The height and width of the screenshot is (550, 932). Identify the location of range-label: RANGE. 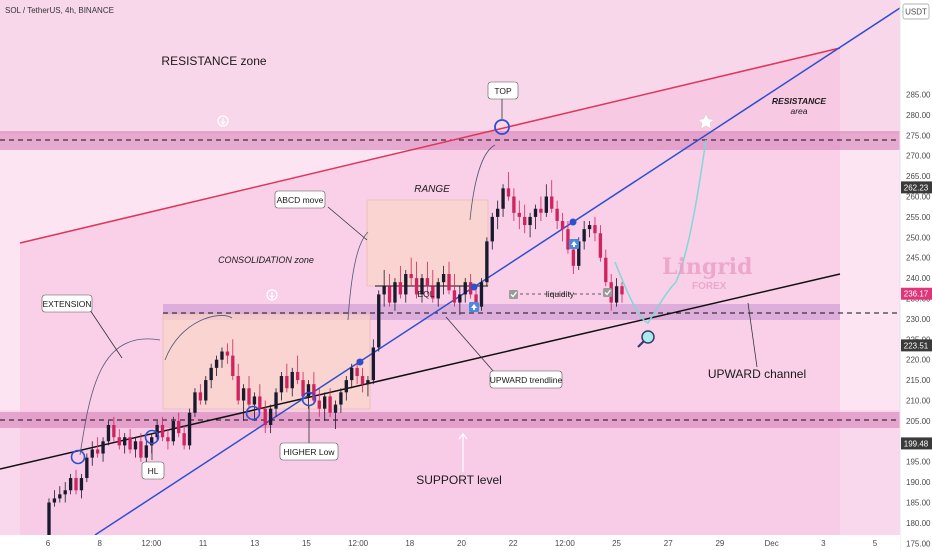
(432, 189).